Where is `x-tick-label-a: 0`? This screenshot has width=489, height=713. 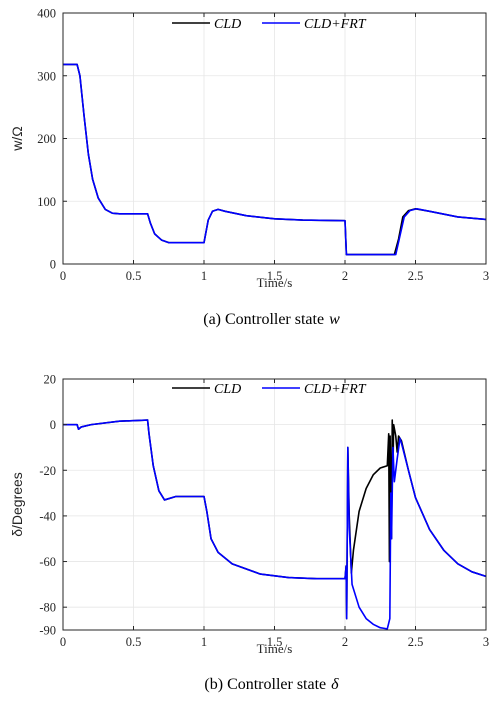
x-tick-label-a: 0 is located at coordinates (63, 276).